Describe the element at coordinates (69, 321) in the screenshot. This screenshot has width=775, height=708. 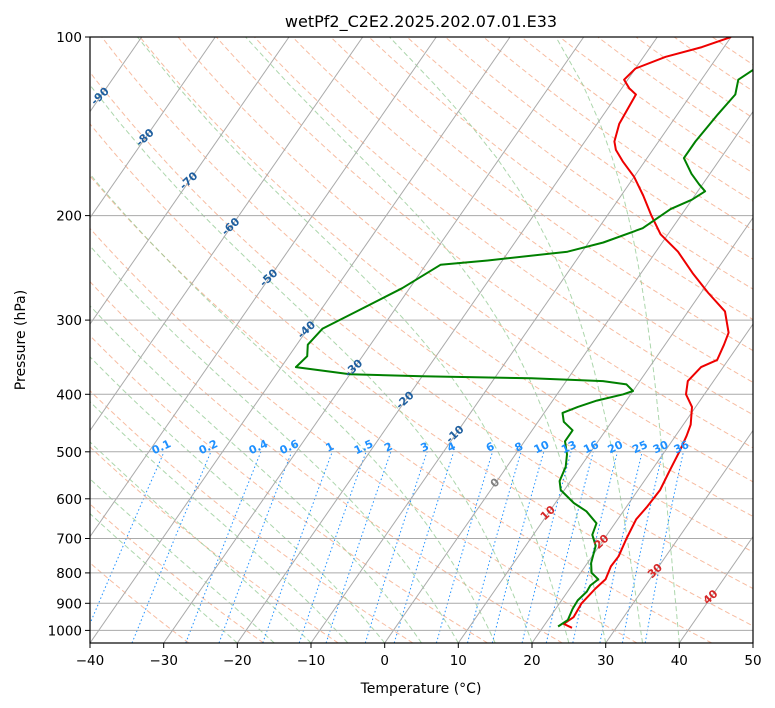
I see `y-tick-label: 300` at that location.